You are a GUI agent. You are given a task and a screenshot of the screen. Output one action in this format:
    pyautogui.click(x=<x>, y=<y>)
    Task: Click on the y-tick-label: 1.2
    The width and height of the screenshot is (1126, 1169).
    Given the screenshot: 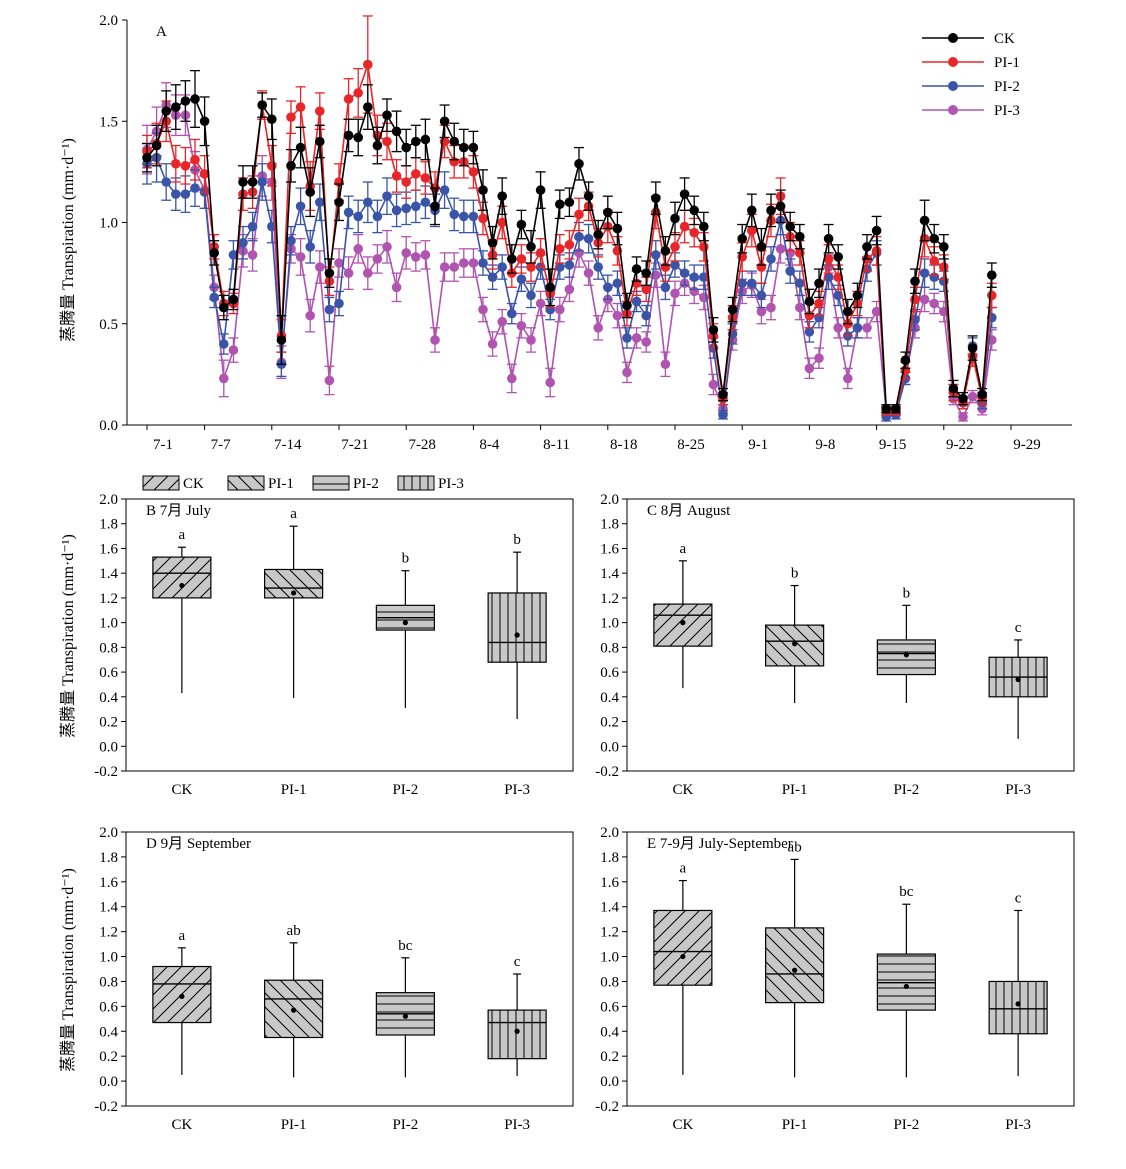 What is the action you would take?
    pyautogui.click(x=609, y=599)
    